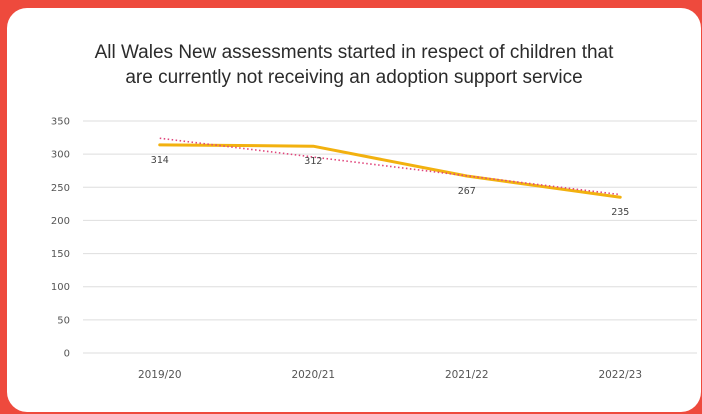  What do you see at coordinates (63, 320) in the screenshot?
I see `y-tick-label: 50` at bounding box center [63, 320].